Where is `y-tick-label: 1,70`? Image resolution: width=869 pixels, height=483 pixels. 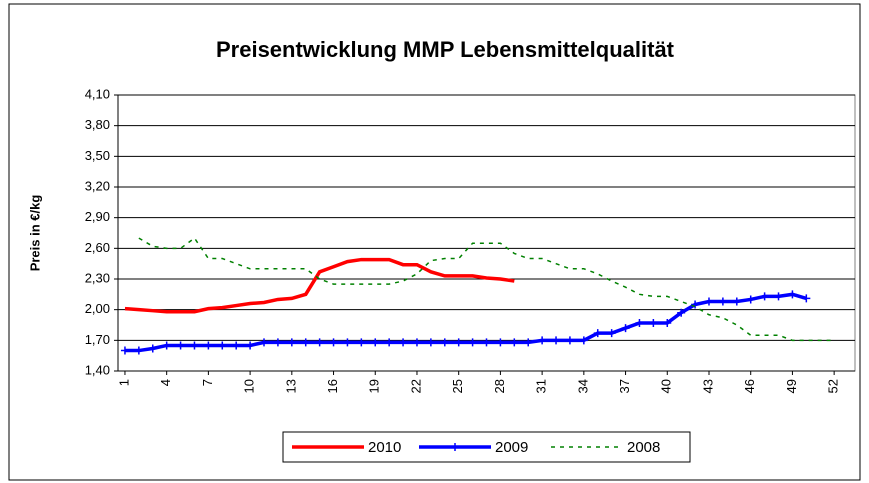 y-tick-label: 1,70 is located at coordinates (97, 339).